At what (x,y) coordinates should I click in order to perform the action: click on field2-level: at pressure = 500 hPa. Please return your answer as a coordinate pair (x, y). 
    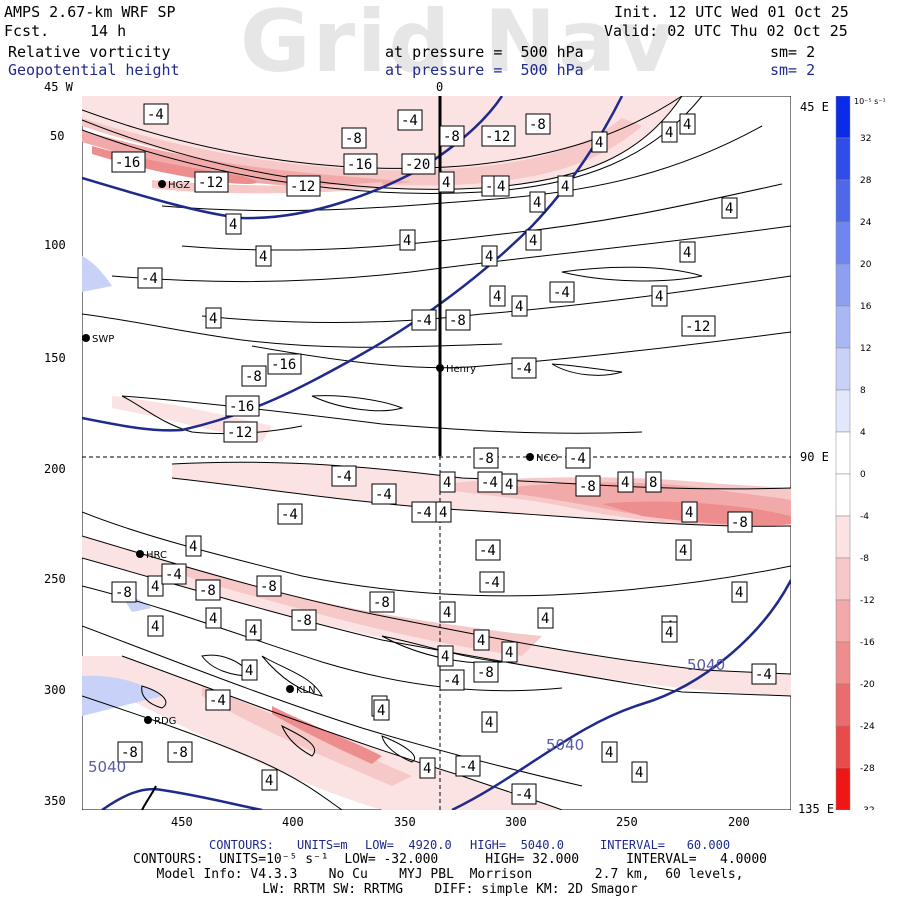
    Looking at the image, I should click on (484, 70).